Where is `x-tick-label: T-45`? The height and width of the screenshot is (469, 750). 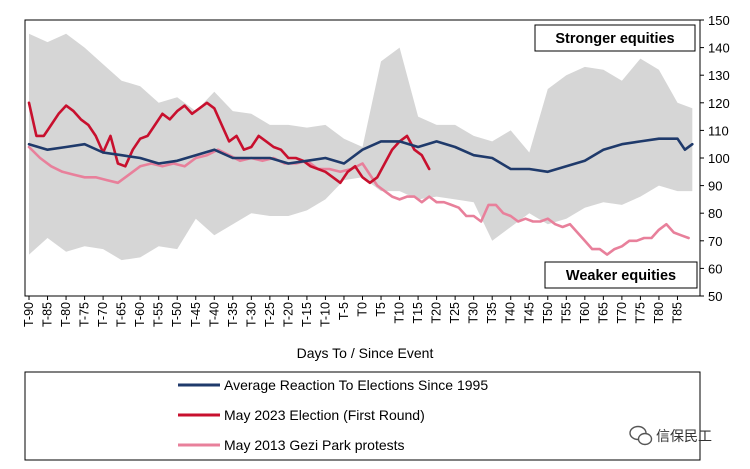 x-tick-label: T-45 is located at coordinates (196, 314).